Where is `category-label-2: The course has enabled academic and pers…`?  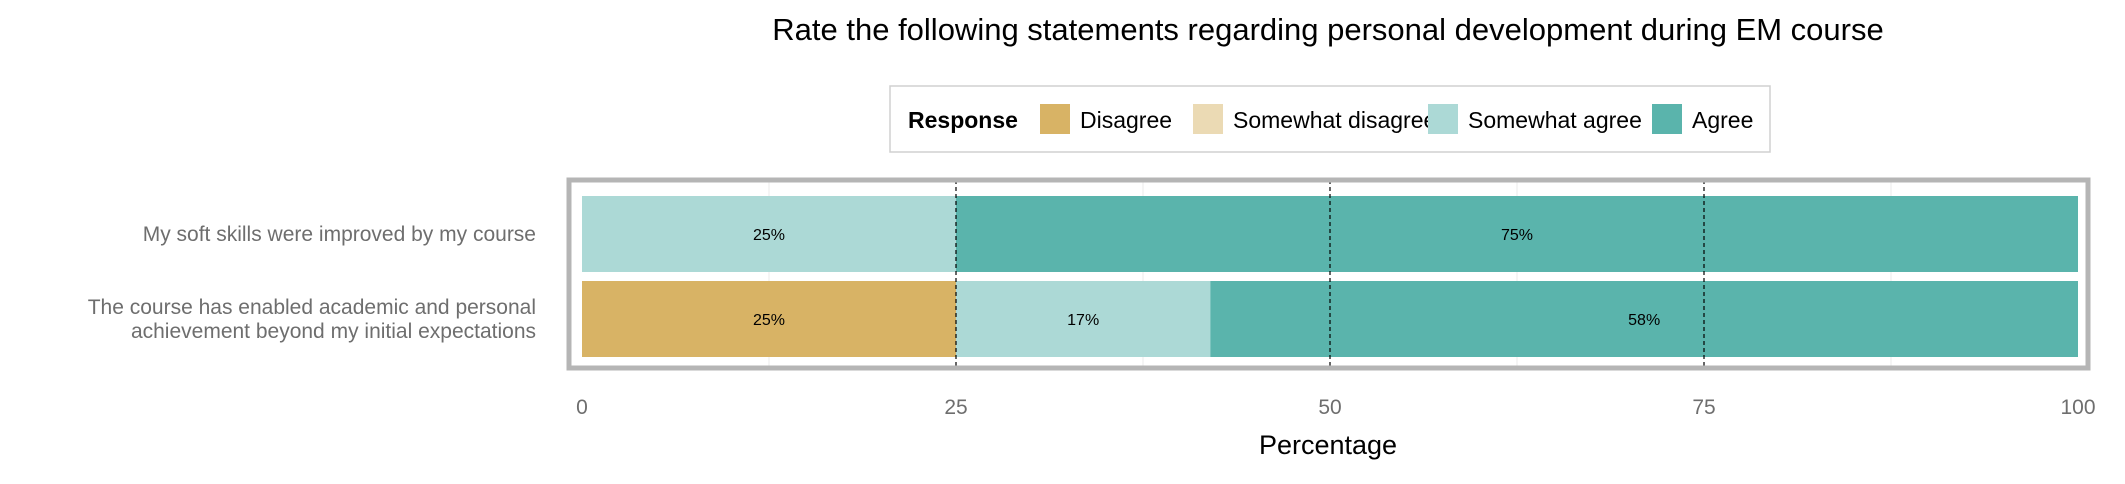 category-label-2: The course has enabled academic and pers… is located at coordinates (312, 319).